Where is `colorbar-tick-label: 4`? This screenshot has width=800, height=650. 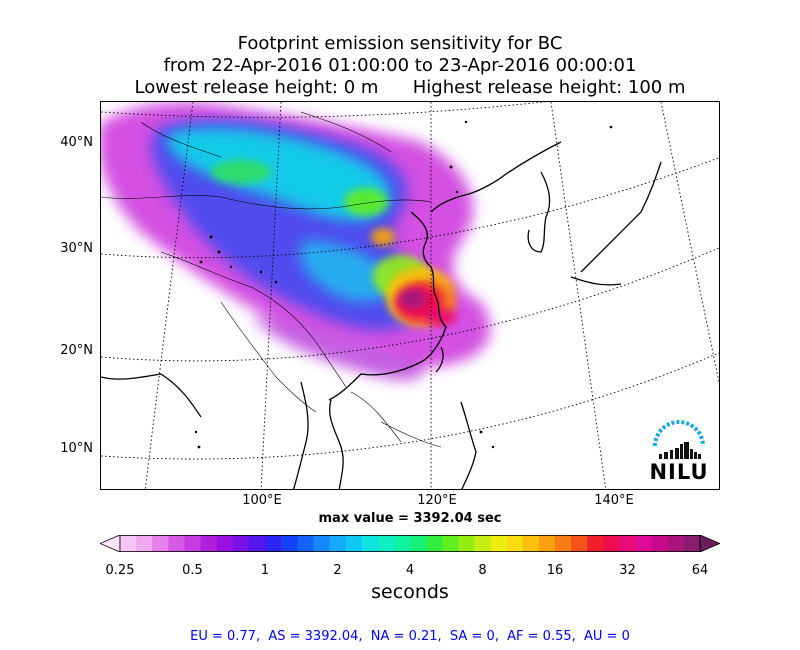
colorbar-tick-label: 4 is located at coordinates (410, 570).